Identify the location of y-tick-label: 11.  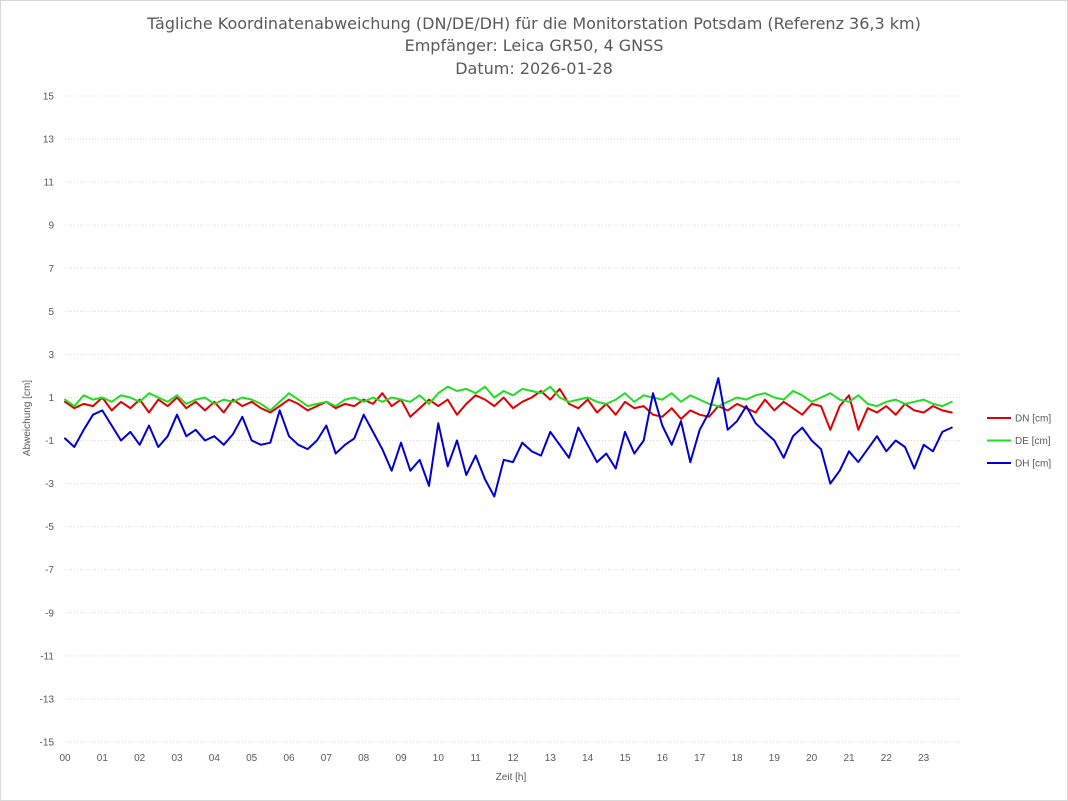
(49, 183).